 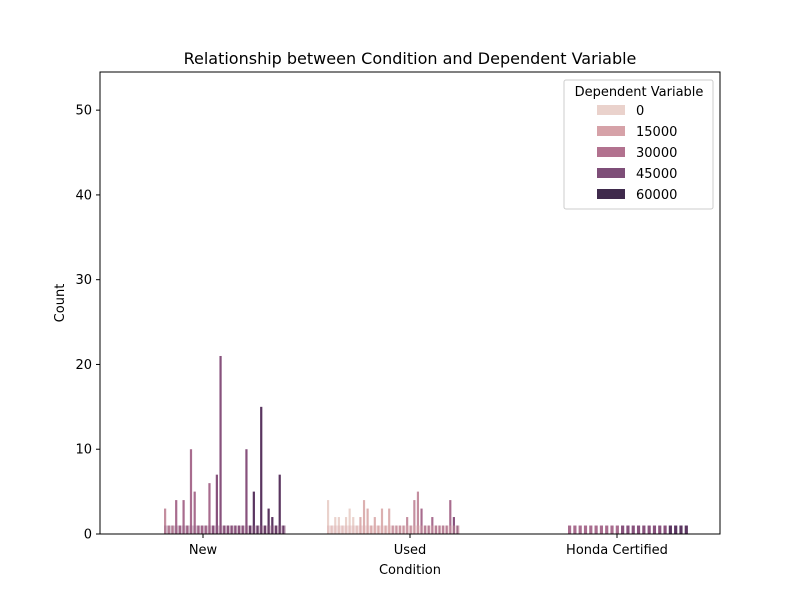 What do you see at coordinates (410, 550) in the screenshot?
I see `x-tick-label: Used` at bounding box center [410, 550].